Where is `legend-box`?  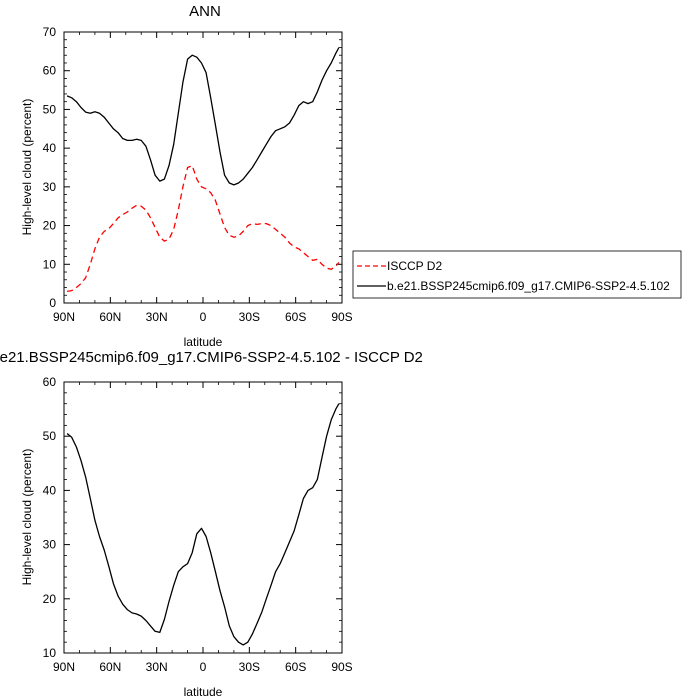
legend-box is located at coordinates (517, 274).